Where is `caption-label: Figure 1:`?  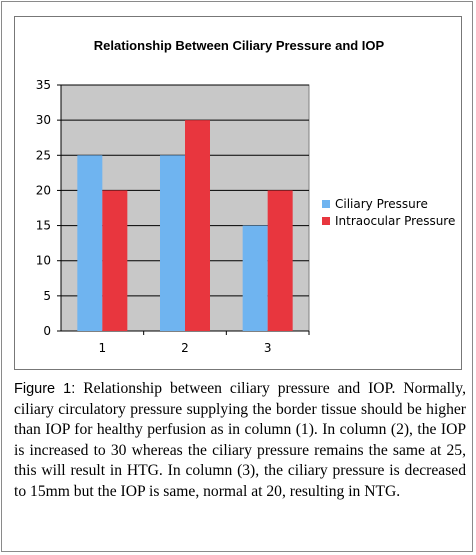 caption-label: Figure 1: is located at coordinates (45, 389).